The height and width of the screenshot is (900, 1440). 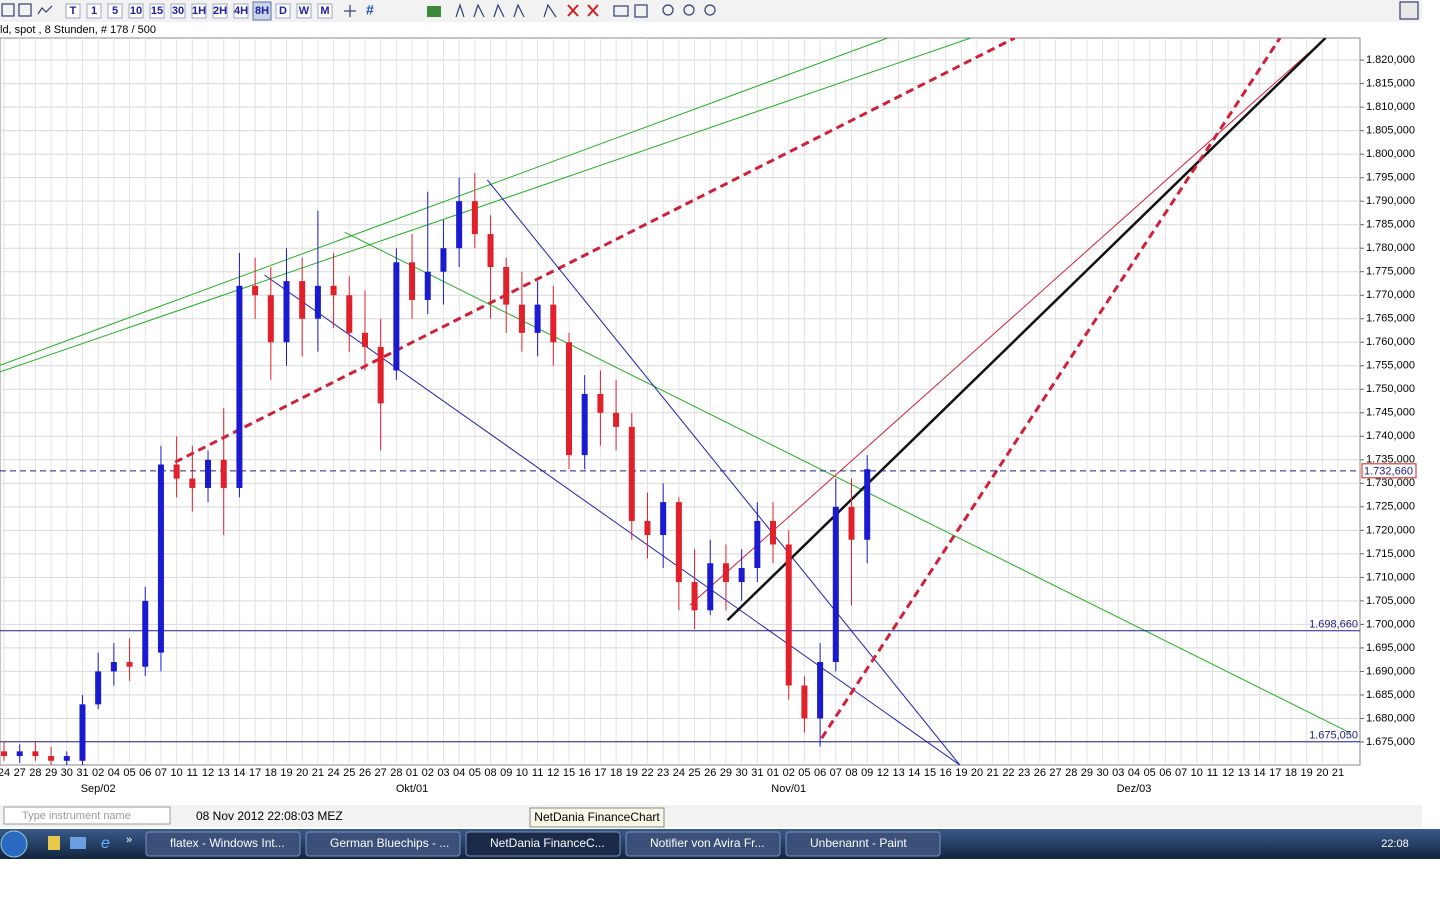 What do you see at coordinates (1390, 366) in the screenshot?
I see `y-tick-label: 1.755,000` at bounding box center [1390, 366].